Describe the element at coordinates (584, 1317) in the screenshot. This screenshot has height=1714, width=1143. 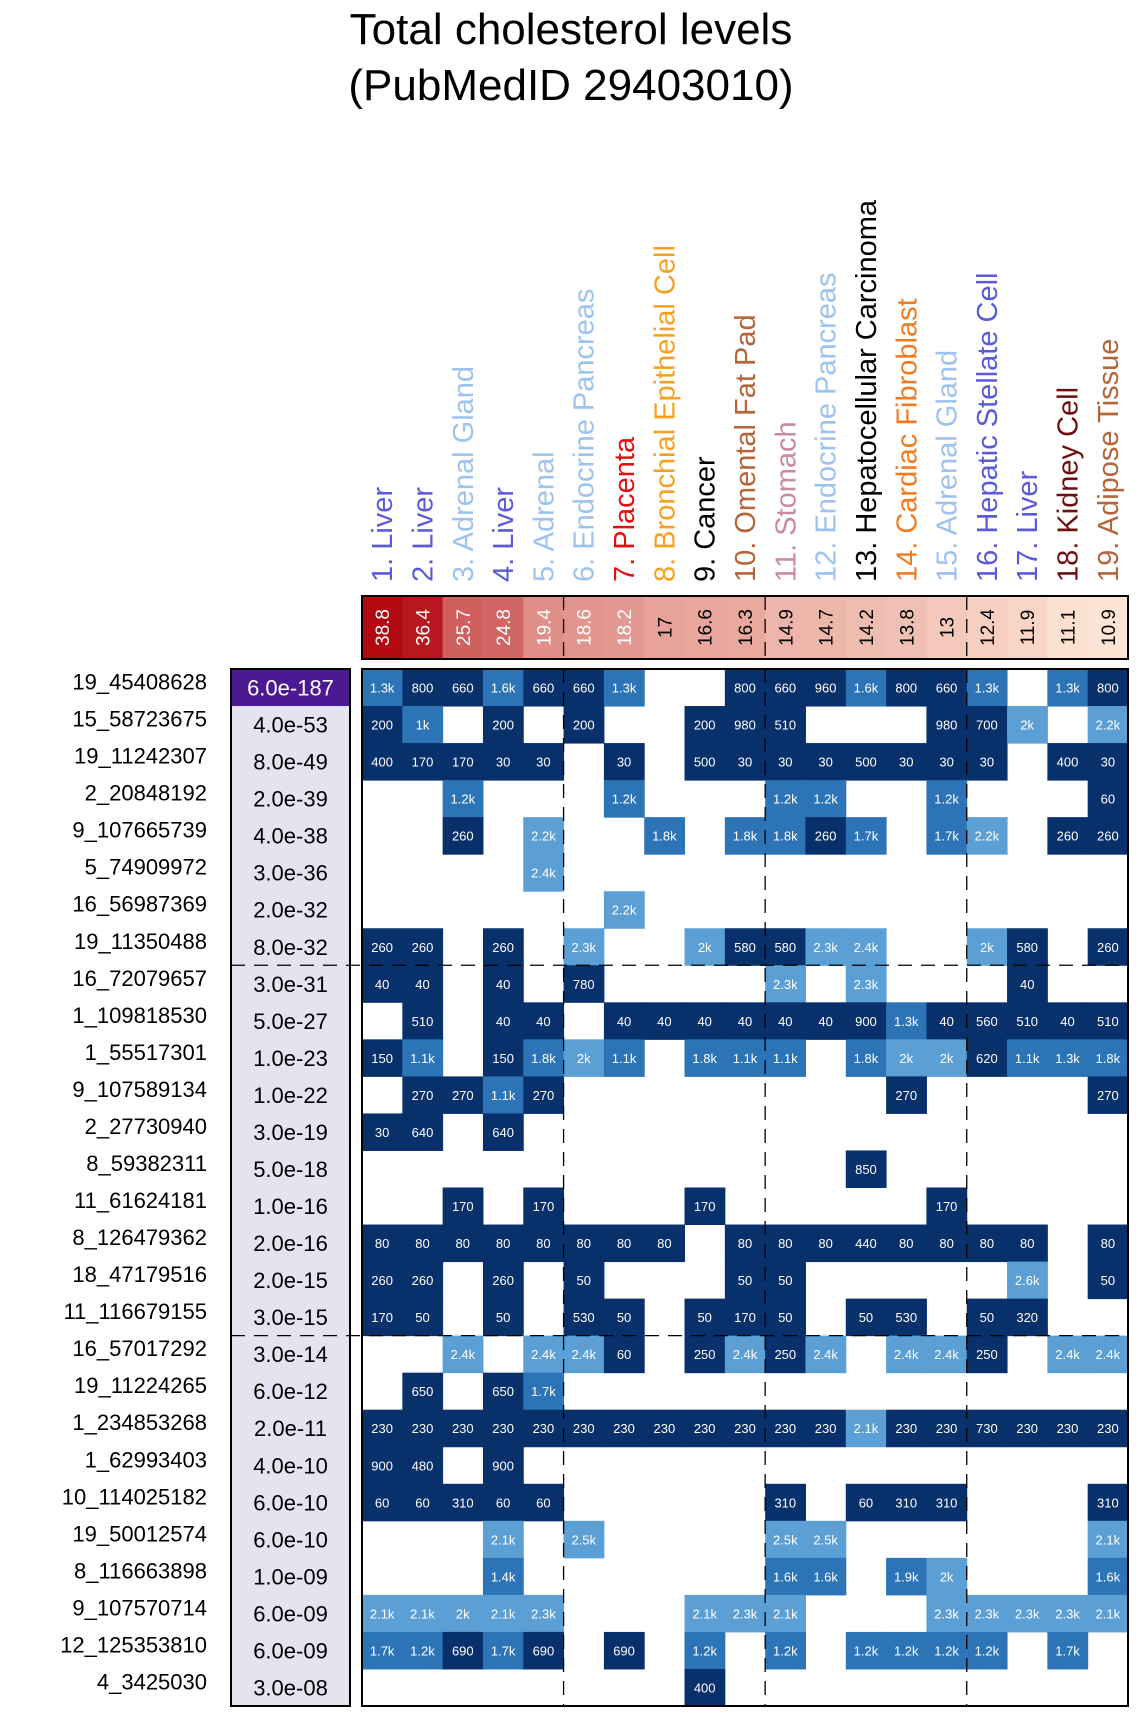
I see `cell-value-label: 530` at that location.